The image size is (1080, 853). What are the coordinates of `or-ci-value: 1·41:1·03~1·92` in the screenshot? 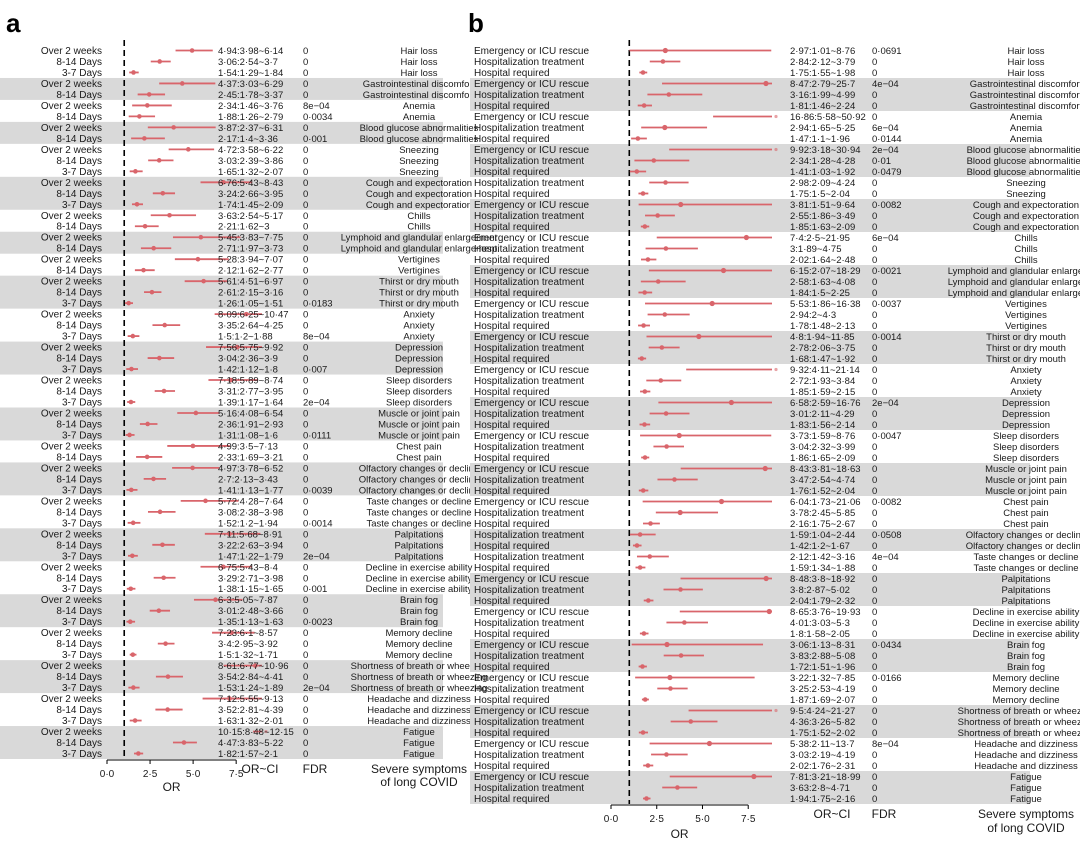 It's located at (822, 172).